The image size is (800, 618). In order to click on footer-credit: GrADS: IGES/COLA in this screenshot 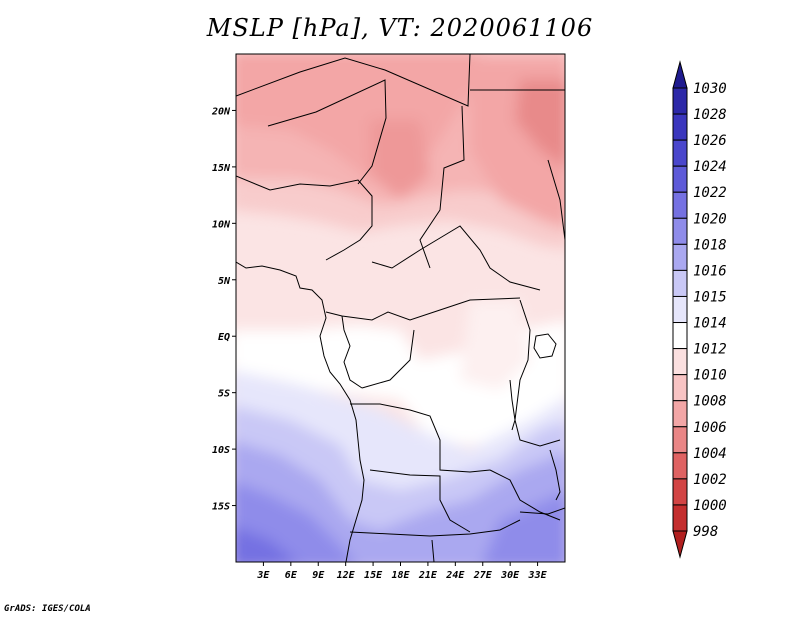, I will do `click(47, 609)`.